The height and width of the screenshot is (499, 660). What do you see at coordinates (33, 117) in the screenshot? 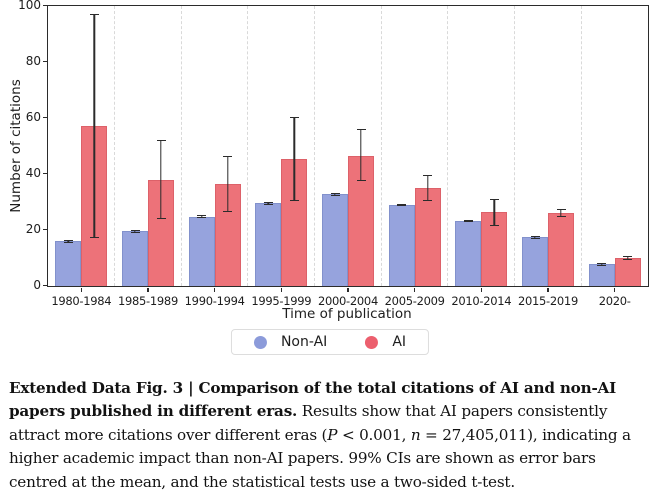
I see `y-tick-label: 60` at bounding box center [33, 117].